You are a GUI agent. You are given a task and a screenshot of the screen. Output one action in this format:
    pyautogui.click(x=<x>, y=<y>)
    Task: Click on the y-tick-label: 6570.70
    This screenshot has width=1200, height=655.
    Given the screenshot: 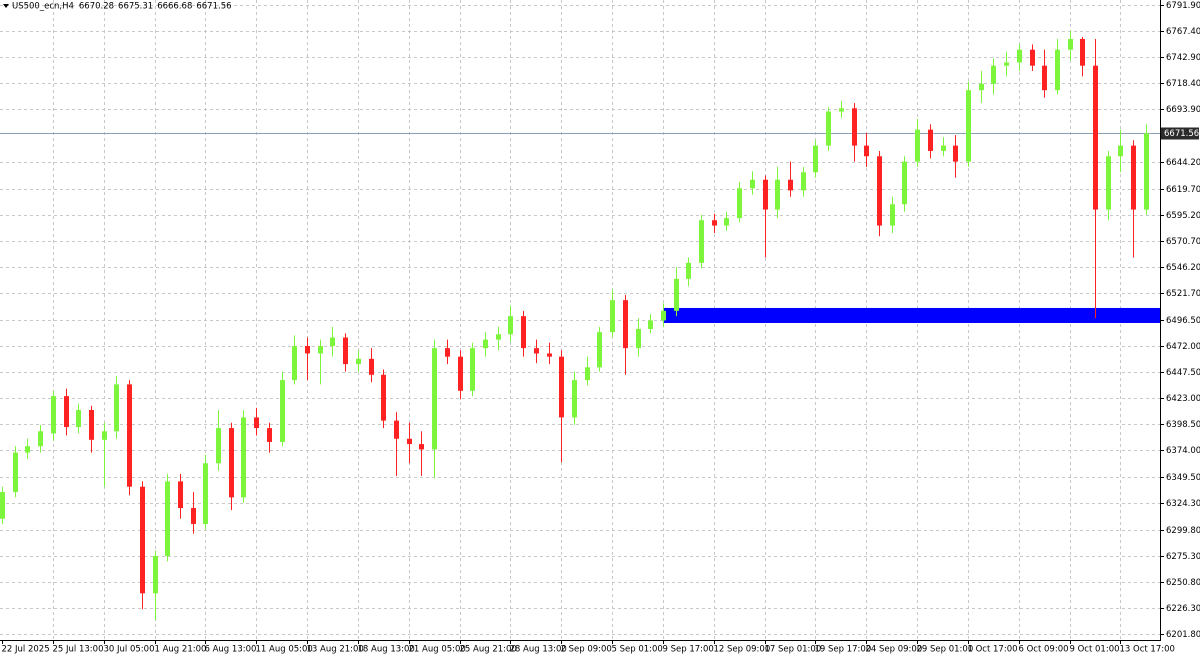 What is the action you would take?
    pyautogui.click(x=1183, y=242)
    